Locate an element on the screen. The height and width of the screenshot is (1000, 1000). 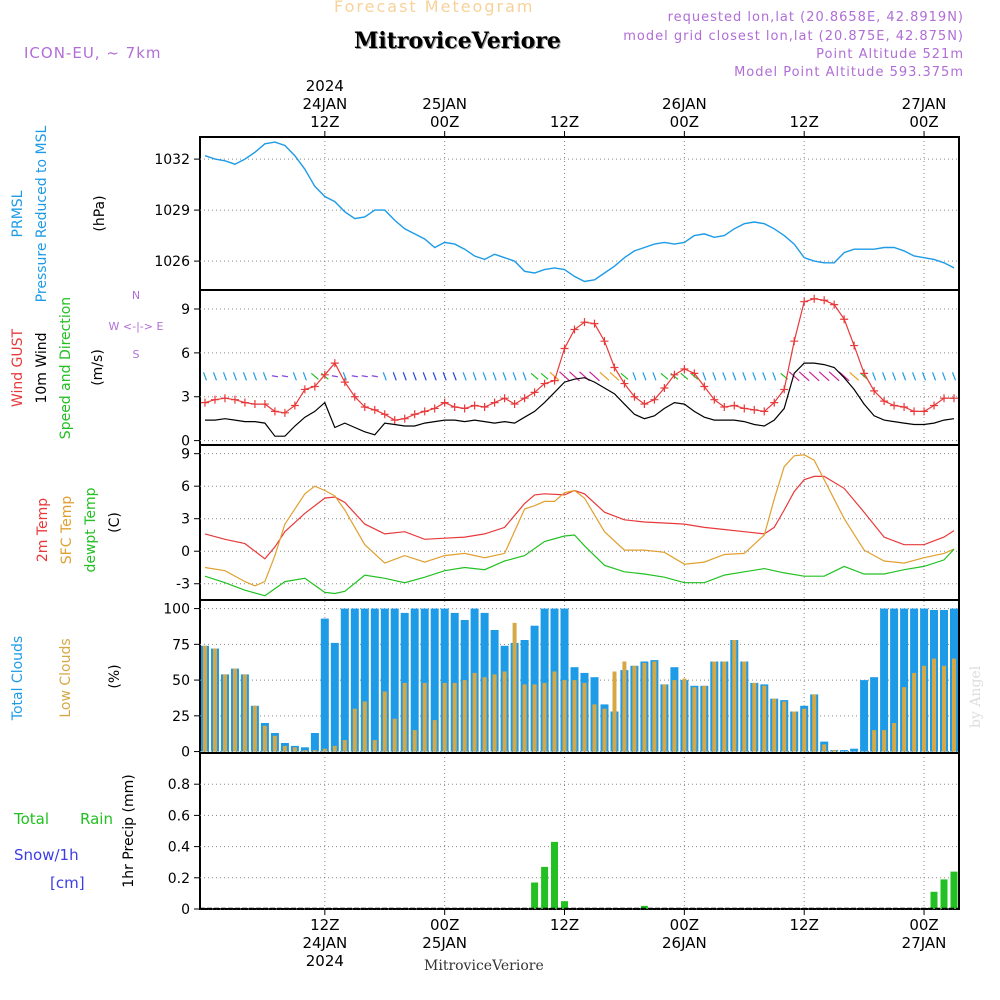
top-x-tick-label: 00Z is located at coordinates (923, 122).